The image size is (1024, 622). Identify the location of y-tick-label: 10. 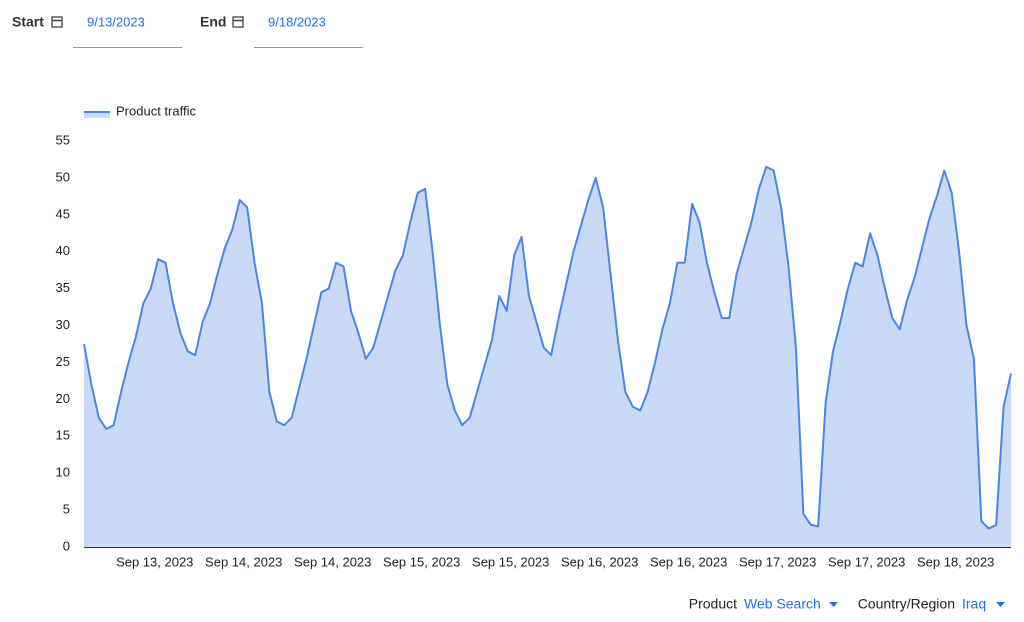
(63, 472).